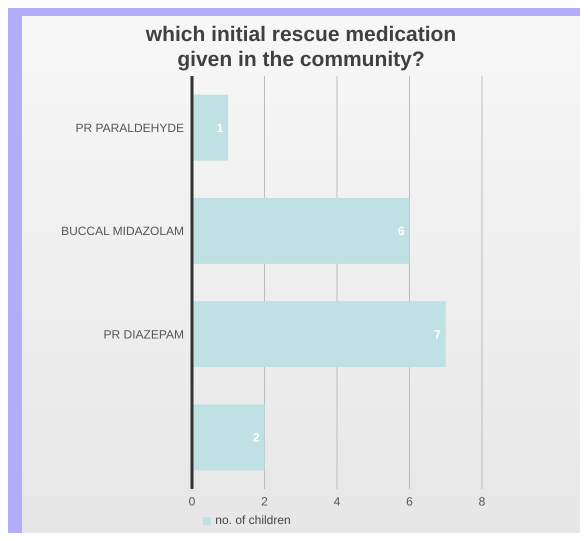  I want to click on data-label: 2, so click(256, 437).